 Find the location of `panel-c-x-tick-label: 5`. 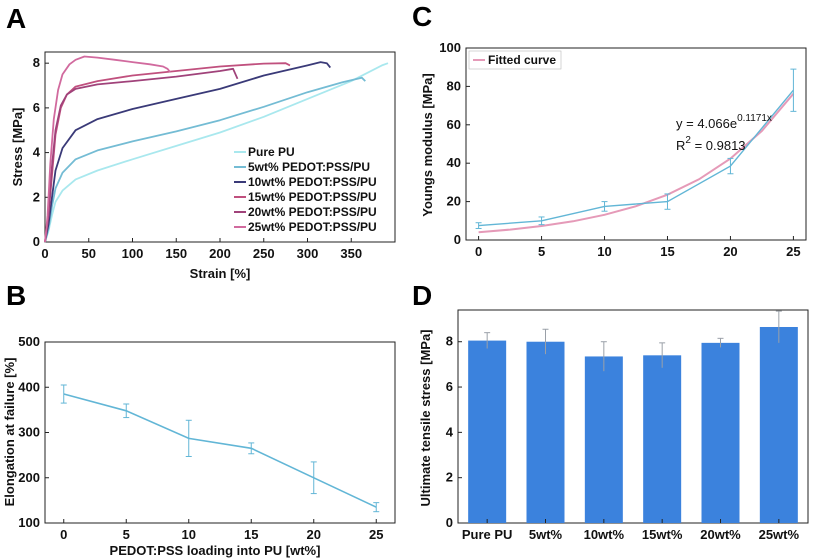

panel-c-x-tick-label: 5 is located at coordinates (541, 251).